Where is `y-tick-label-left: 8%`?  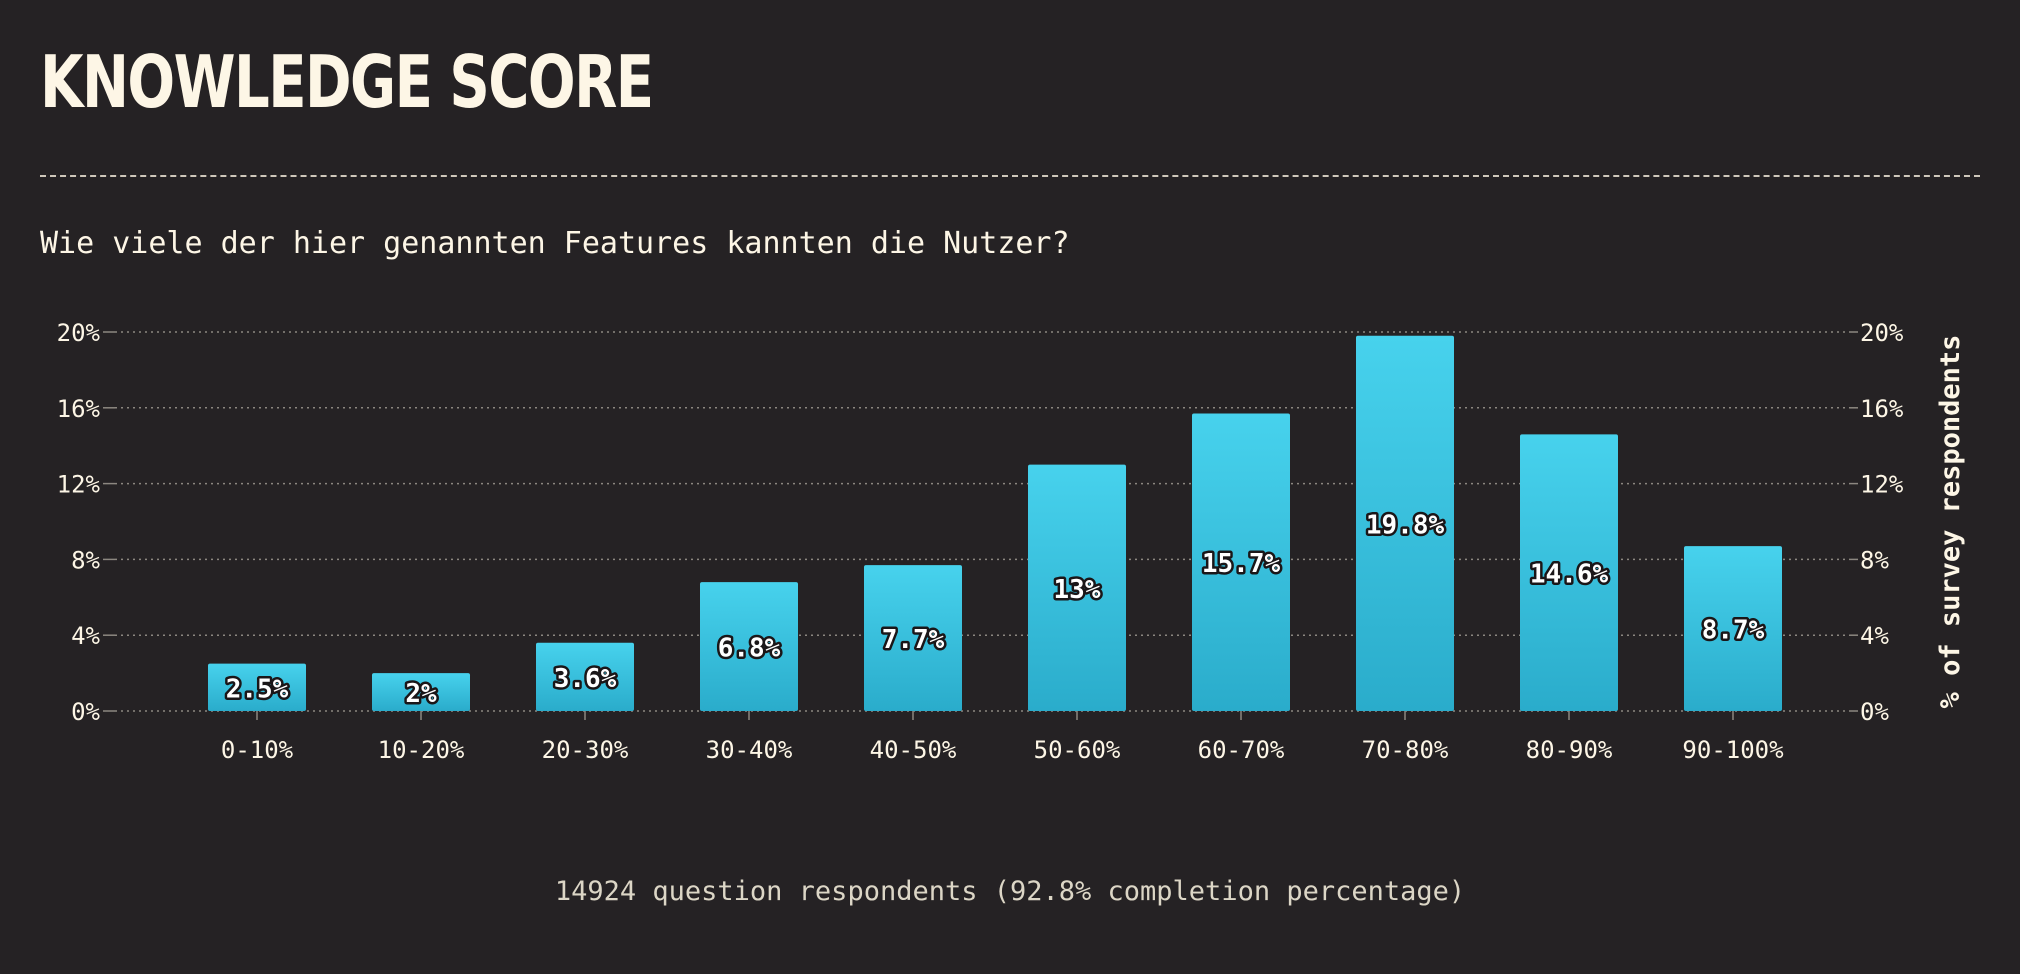 y-tick-label-left: 8% is located at coordinates (85, 560).